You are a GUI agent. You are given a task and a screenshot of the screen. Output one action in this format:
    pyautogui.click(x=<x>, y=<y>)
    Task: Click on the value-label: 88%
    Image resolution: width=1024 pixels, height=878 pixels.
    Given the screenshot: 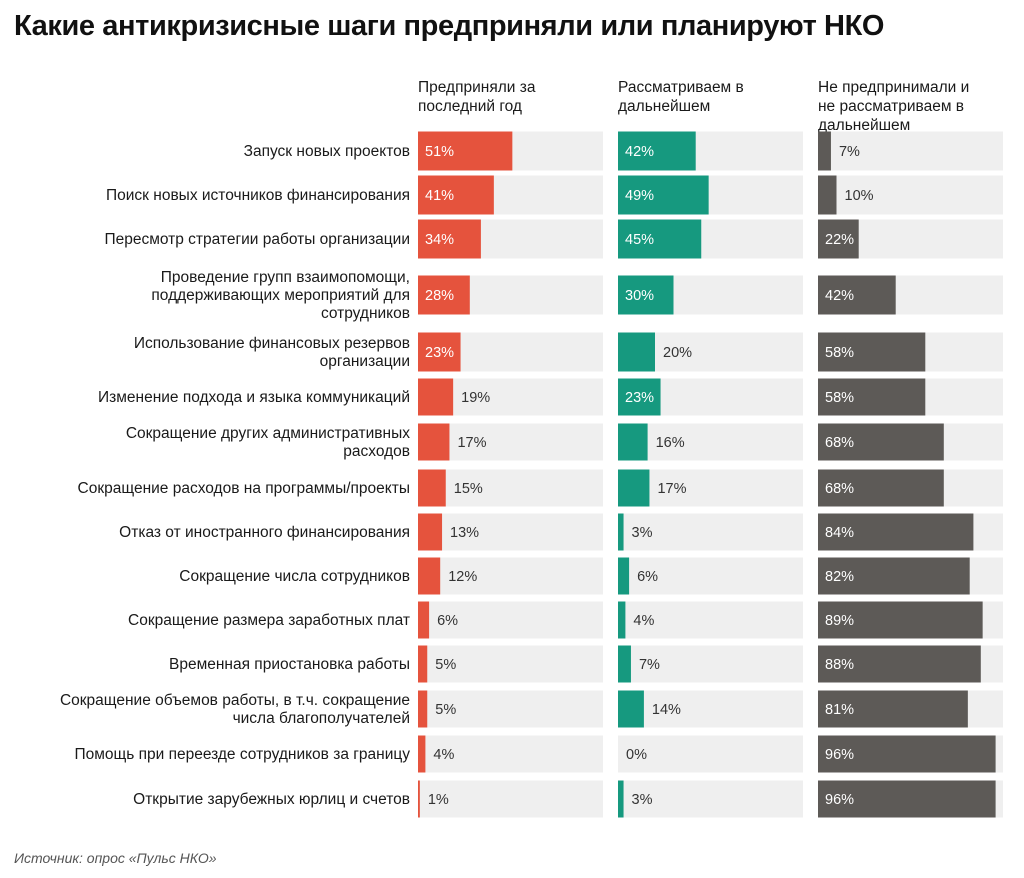 What is the action you would take?
    pyautogui.click(x=839, y=665)
    